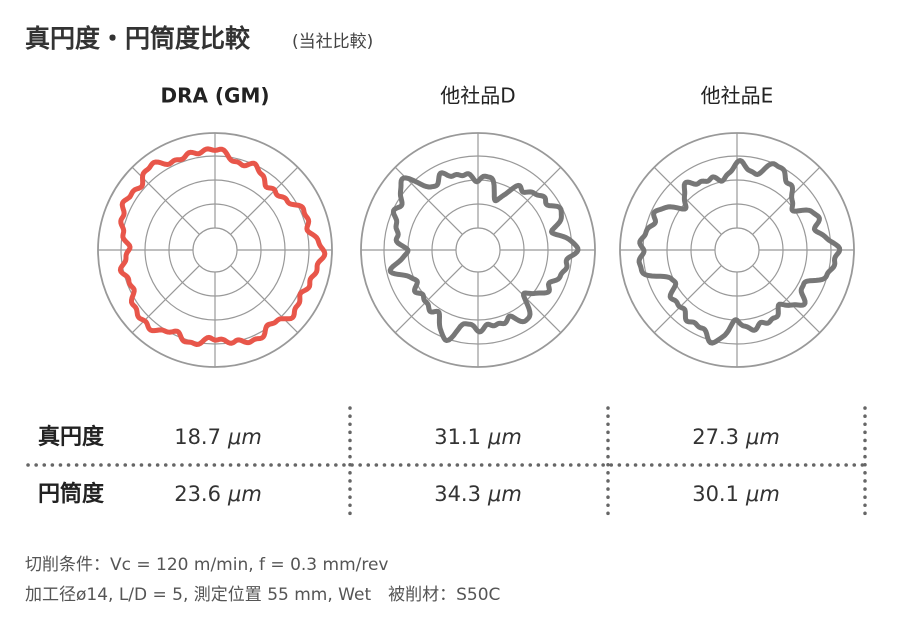  Describe the element at coordinates (715, 437) in the screenshot. I see `cell-value: 27.3` at that location.